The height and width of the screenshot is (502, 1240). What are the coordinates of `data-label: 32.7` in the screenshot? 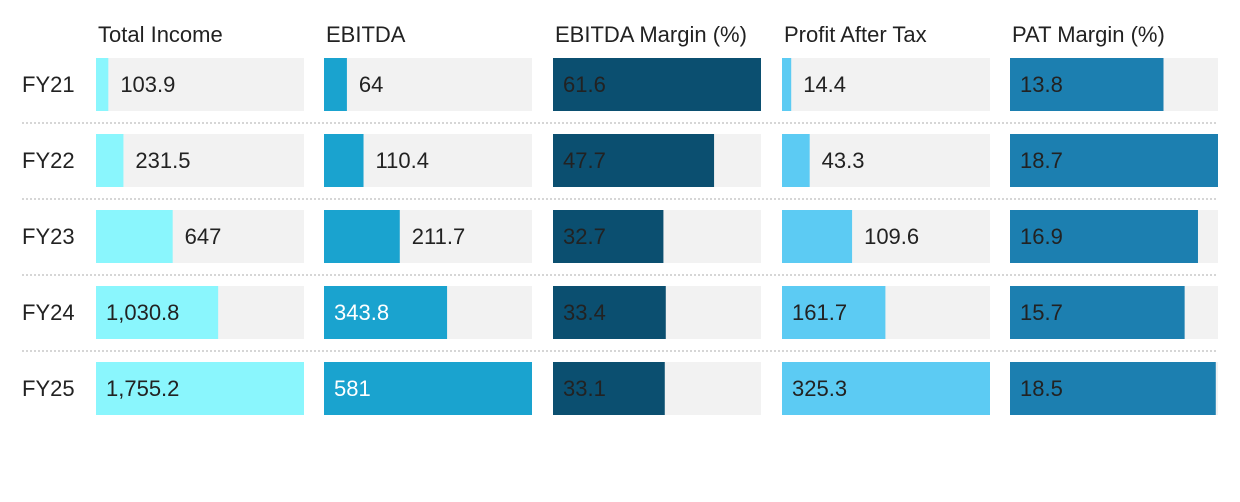 It's located at (584, 236).